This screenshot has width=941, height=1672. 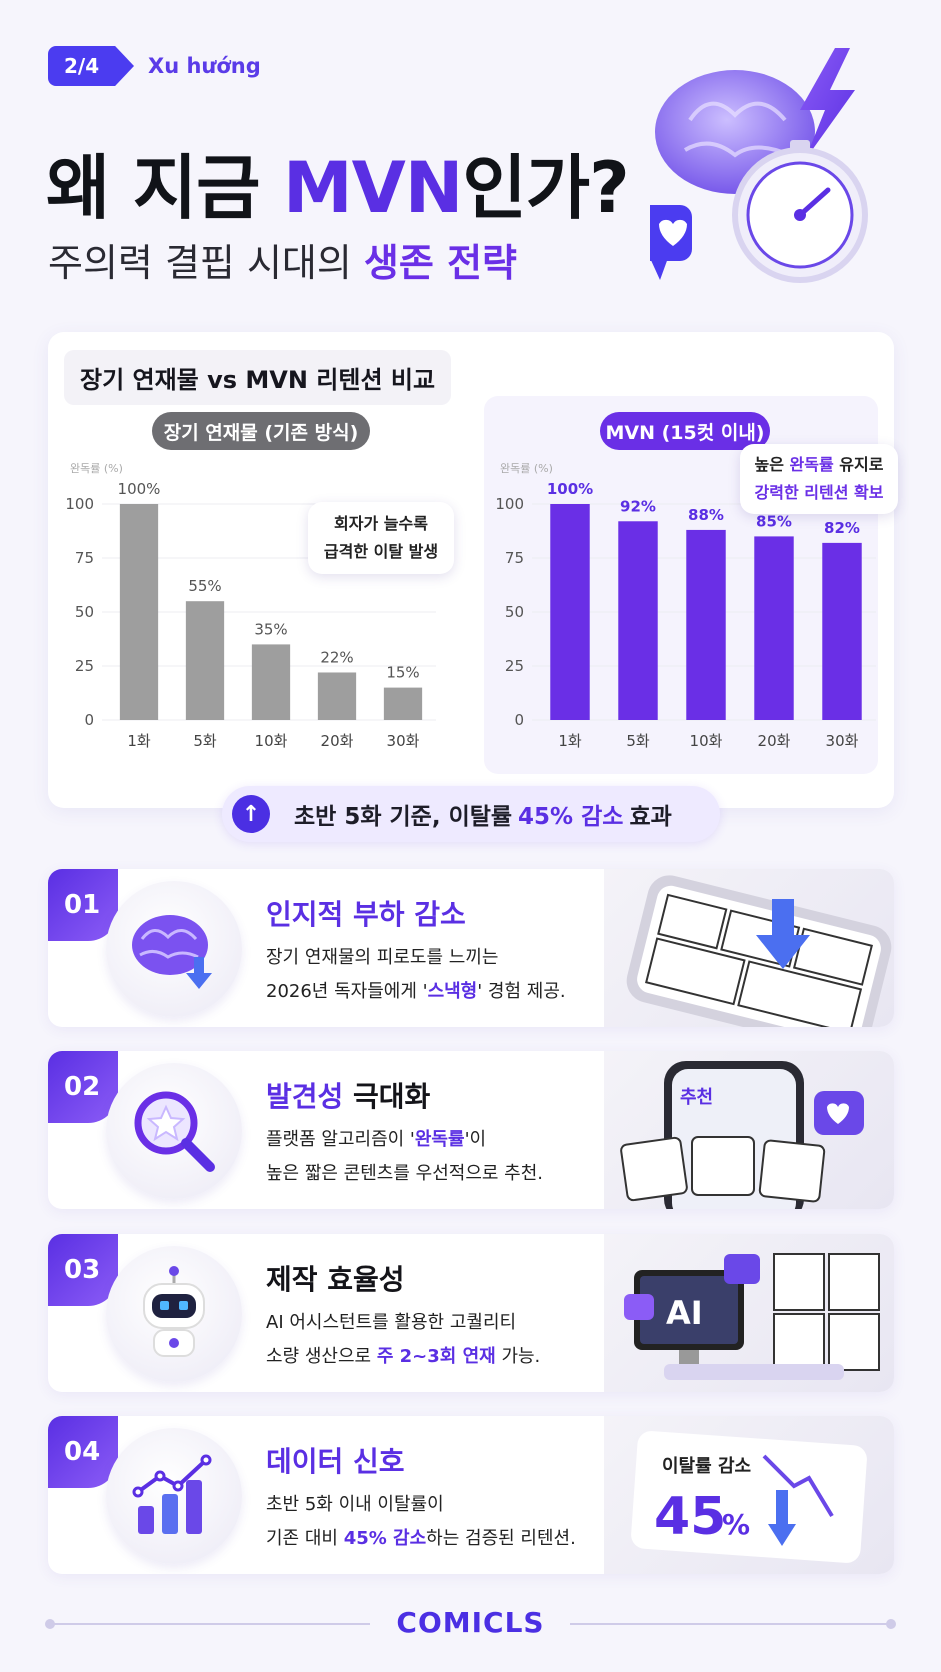 What do you see at coordinates (335, 1279) in the screenshot?
I see `feature-title: 제작 효율성` at bounding box center [335, 1279].